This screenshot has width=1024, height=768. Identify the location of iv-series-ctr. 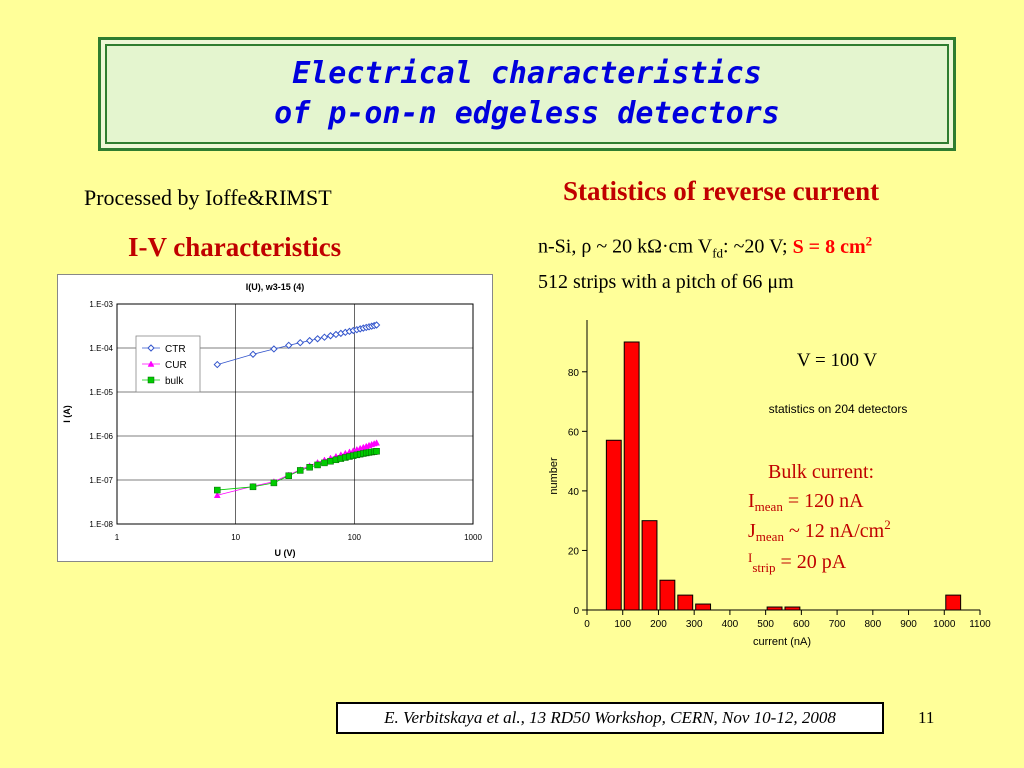
(297, 345).